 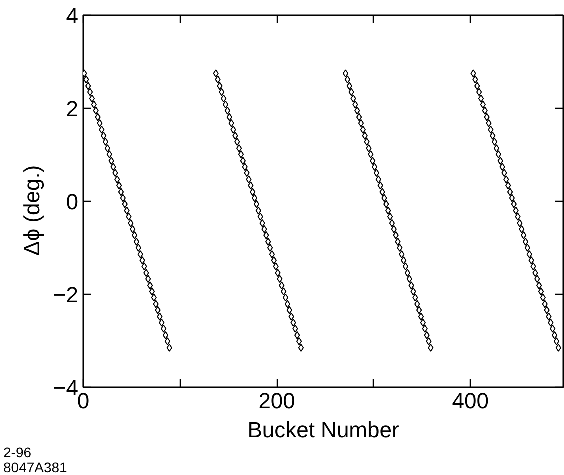 What do you see at coordinates (18, 452) in the screenshot?
I see `text: 2-96` at bounding box center [18, 452].